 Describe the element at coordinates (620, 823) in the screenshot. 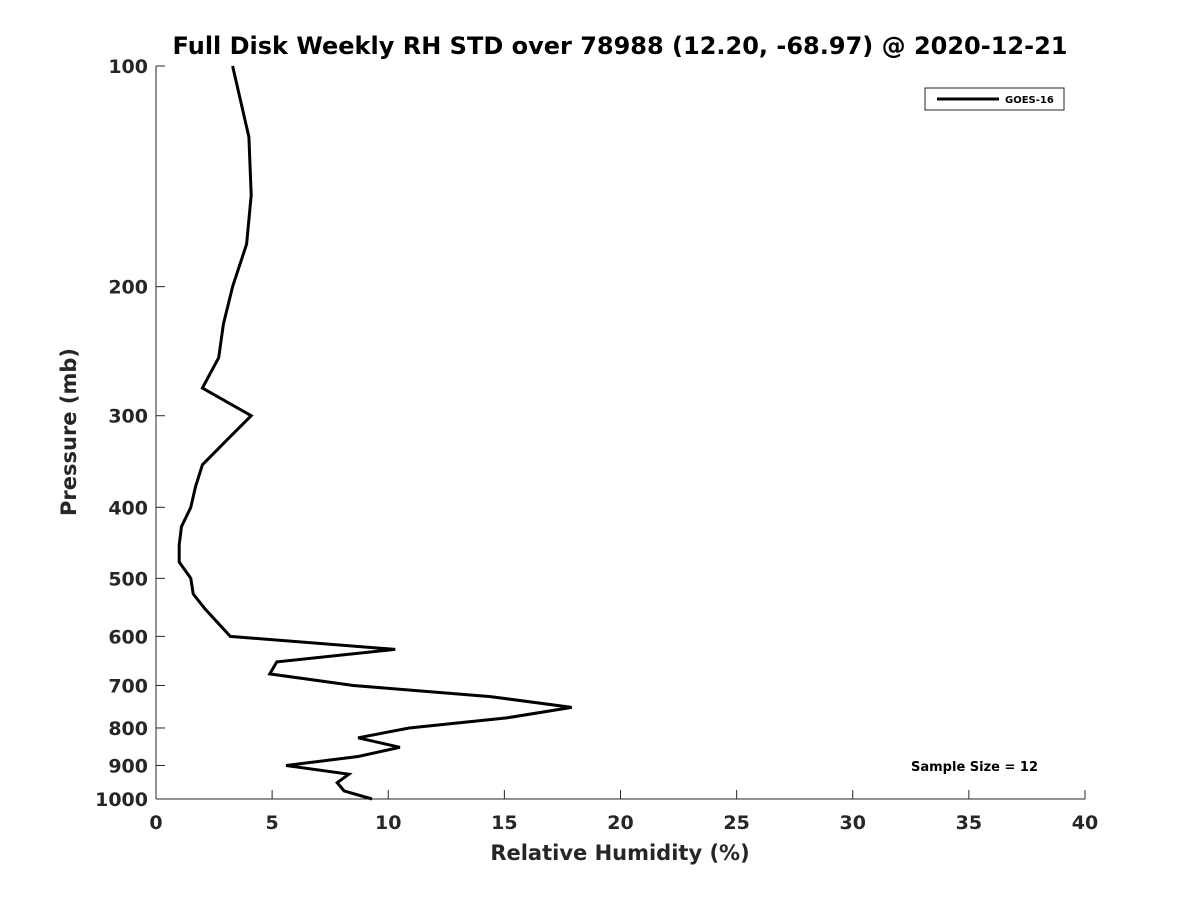

I see `x-tick-label: 20` at that location.